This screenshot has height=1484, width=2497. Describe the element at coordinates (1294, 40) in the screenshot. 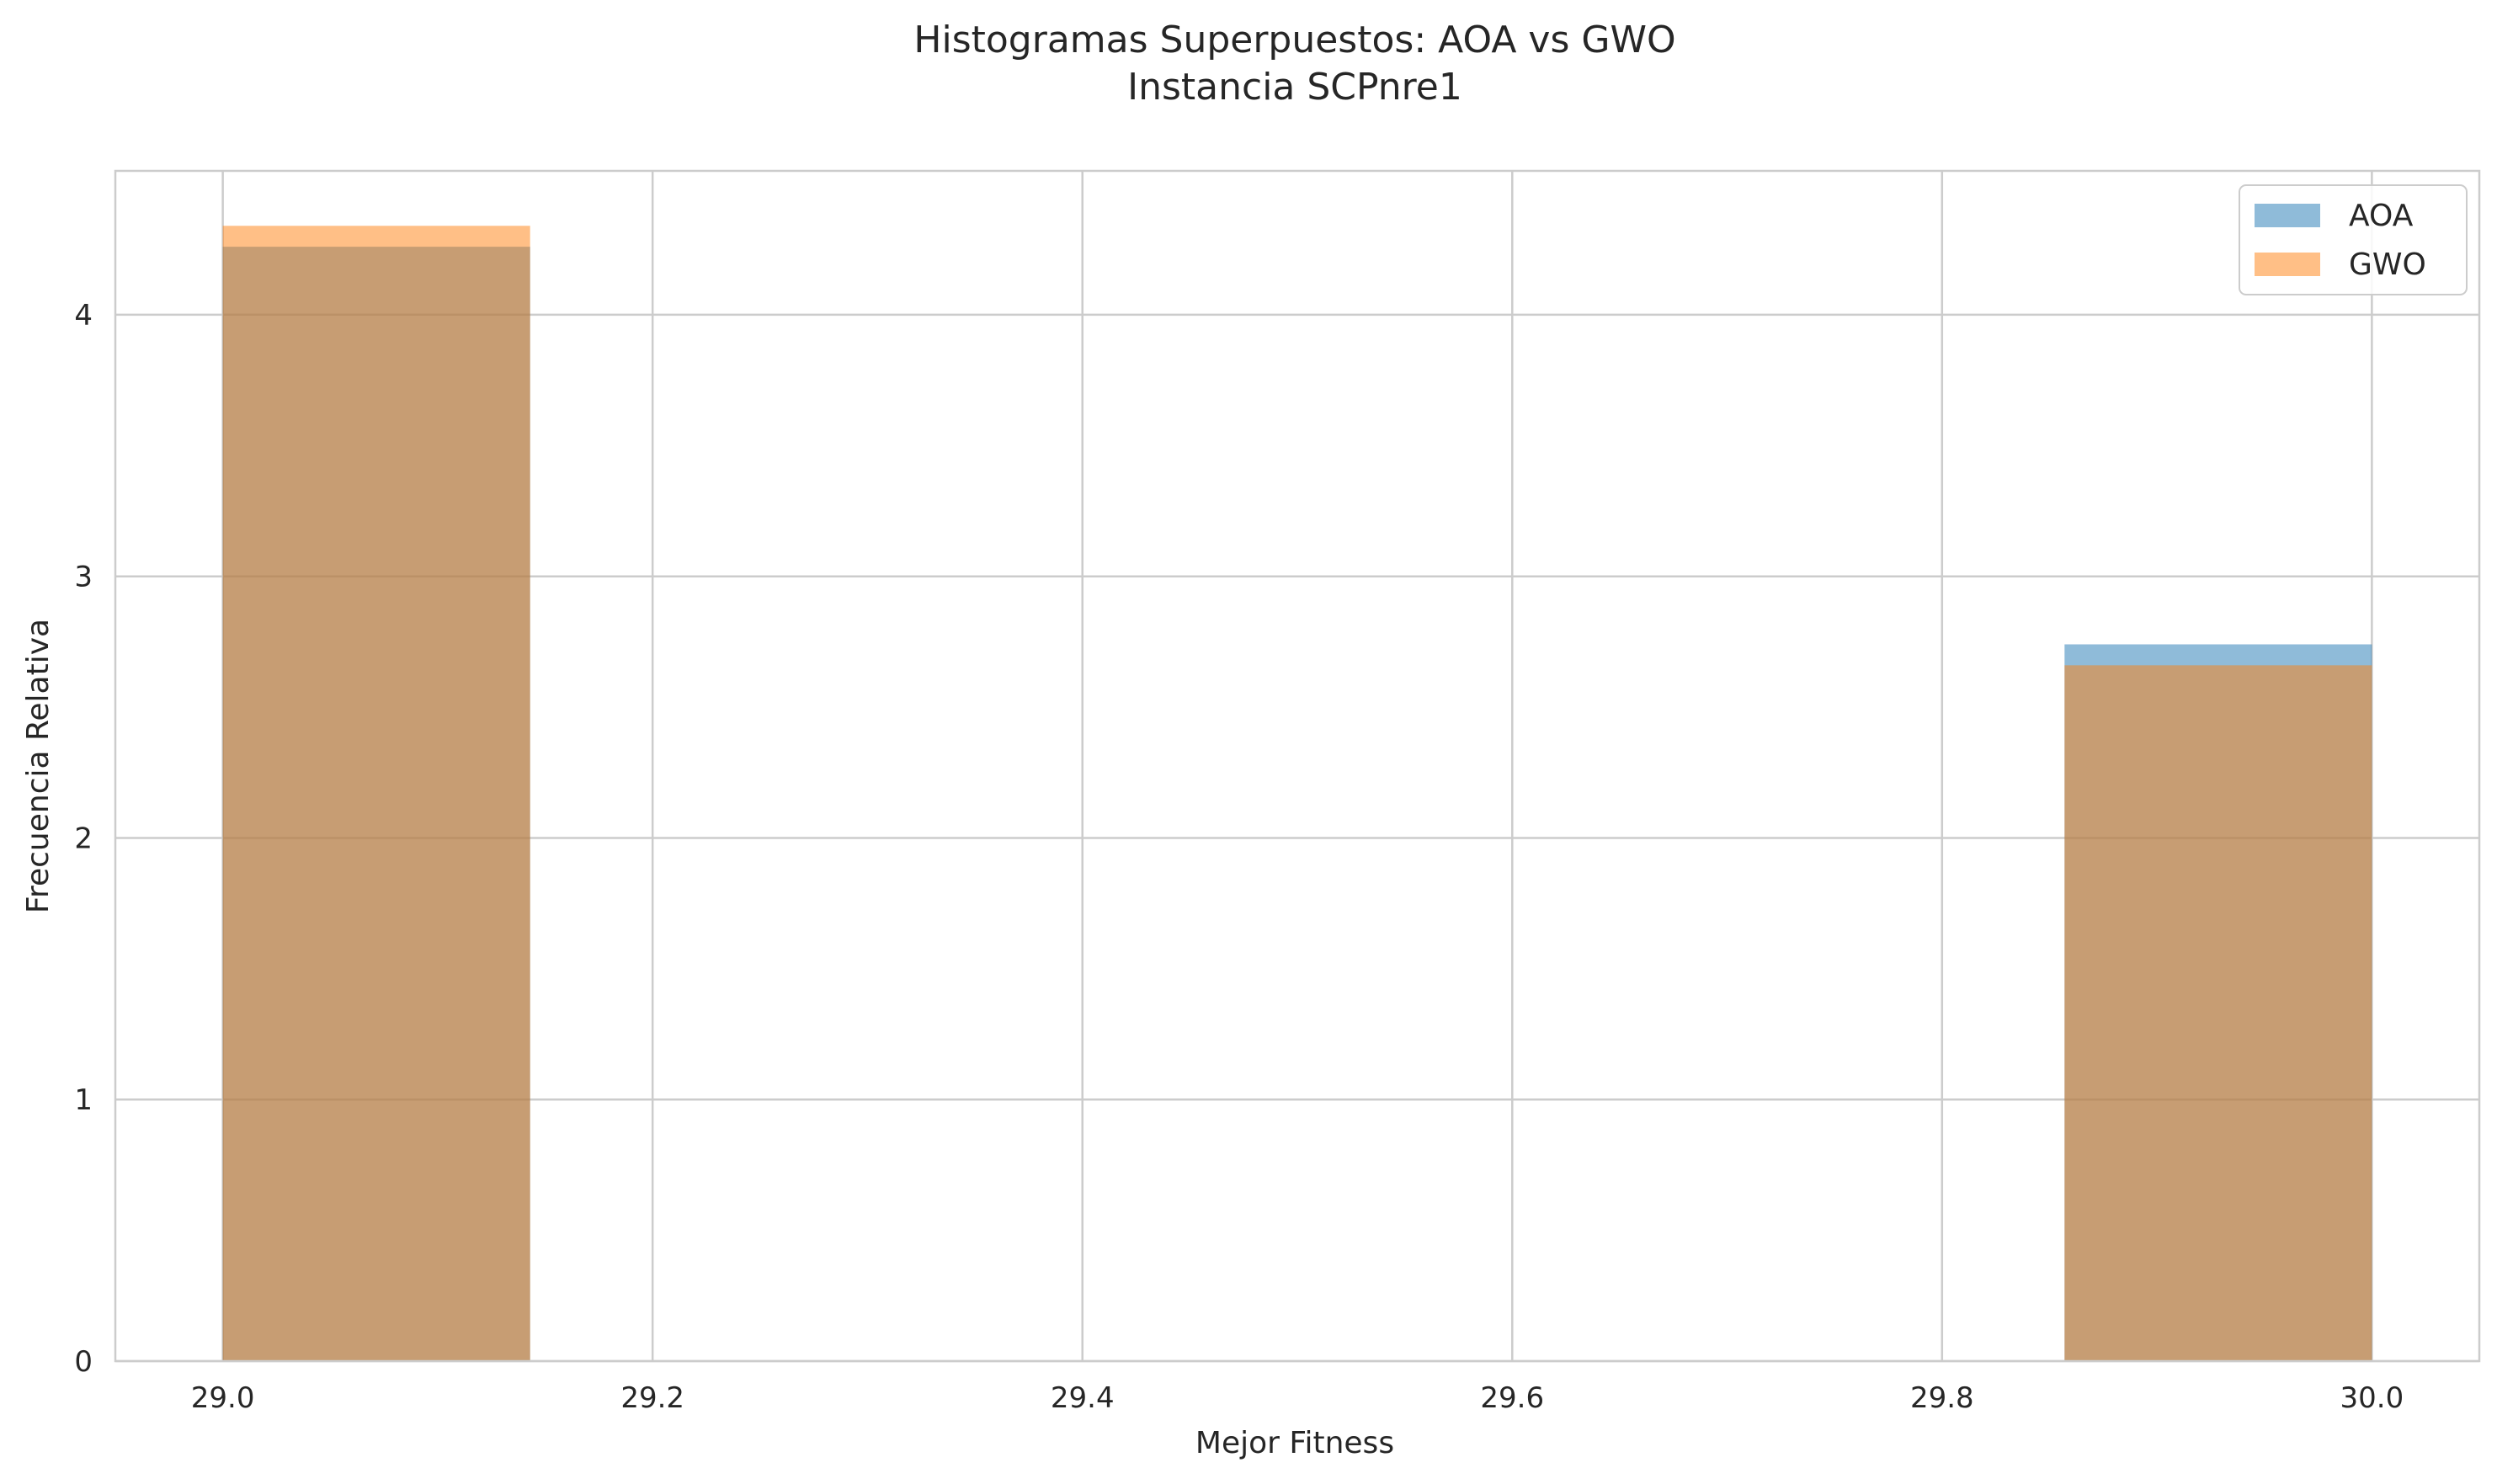

I see `chart-title: Histogramas Superpuestos: AOA vs GWO` at that location.